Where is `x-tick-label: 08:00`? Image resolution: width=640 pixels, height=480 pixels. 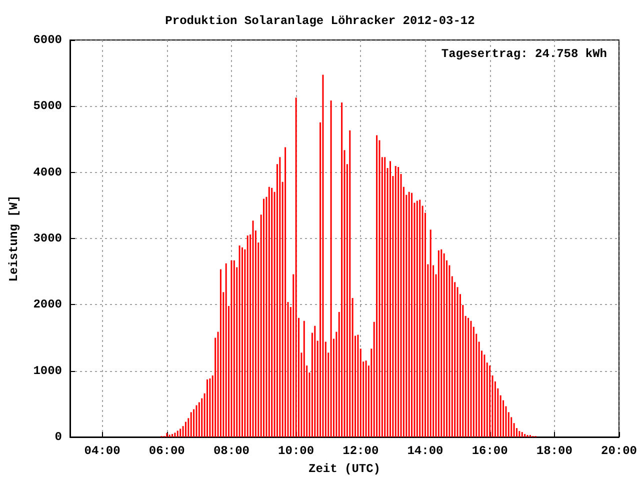
x-tick-label: 08:00 is located at coordinates (231, 451).